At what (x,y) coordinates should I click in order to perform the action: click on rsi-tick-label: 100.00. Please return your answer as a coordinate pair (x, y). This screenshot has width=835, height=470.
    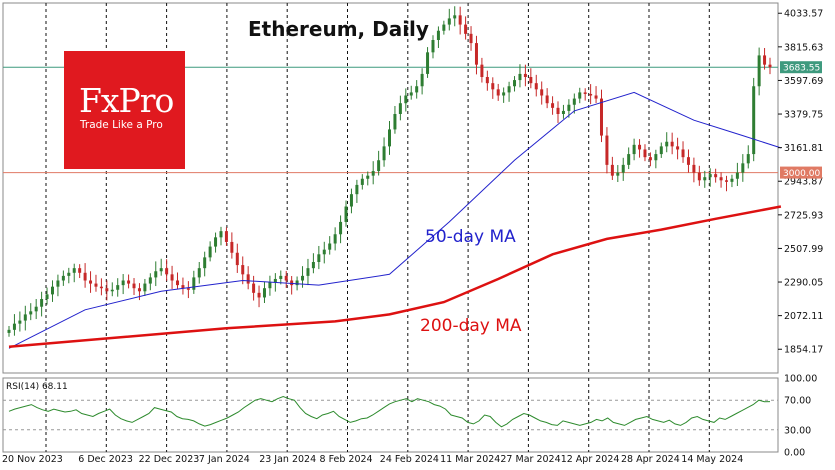
    Looking at the image, I should click on (800, 379).